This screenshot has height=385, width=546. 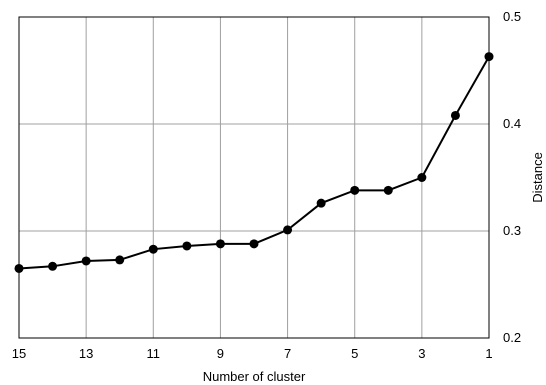 I want to click on y-tick-label: 0.2, so click(x=512, y=337).